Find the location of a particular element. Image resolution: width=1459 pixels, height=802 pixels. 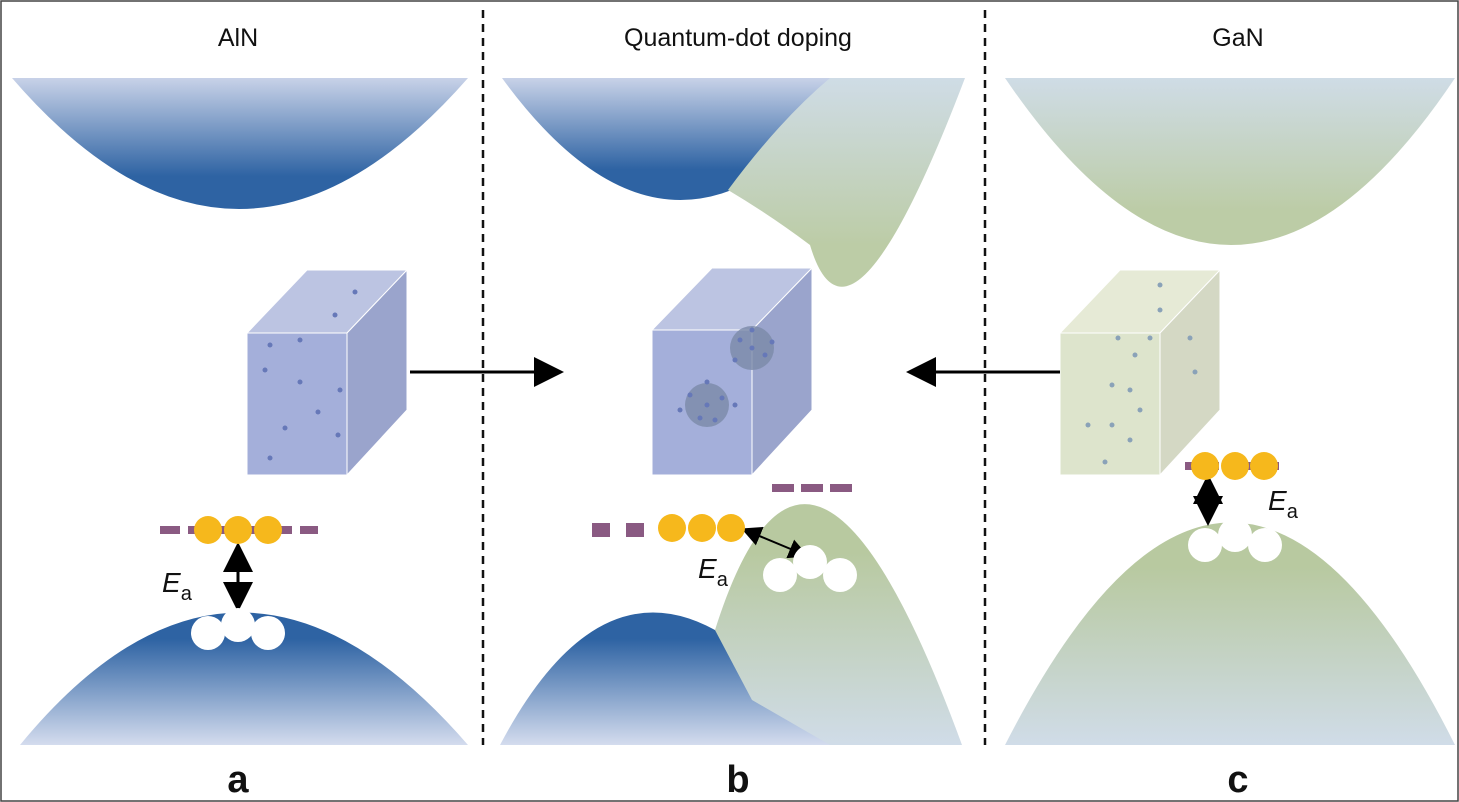

panel-label: b is located at coordinates (737, 780).